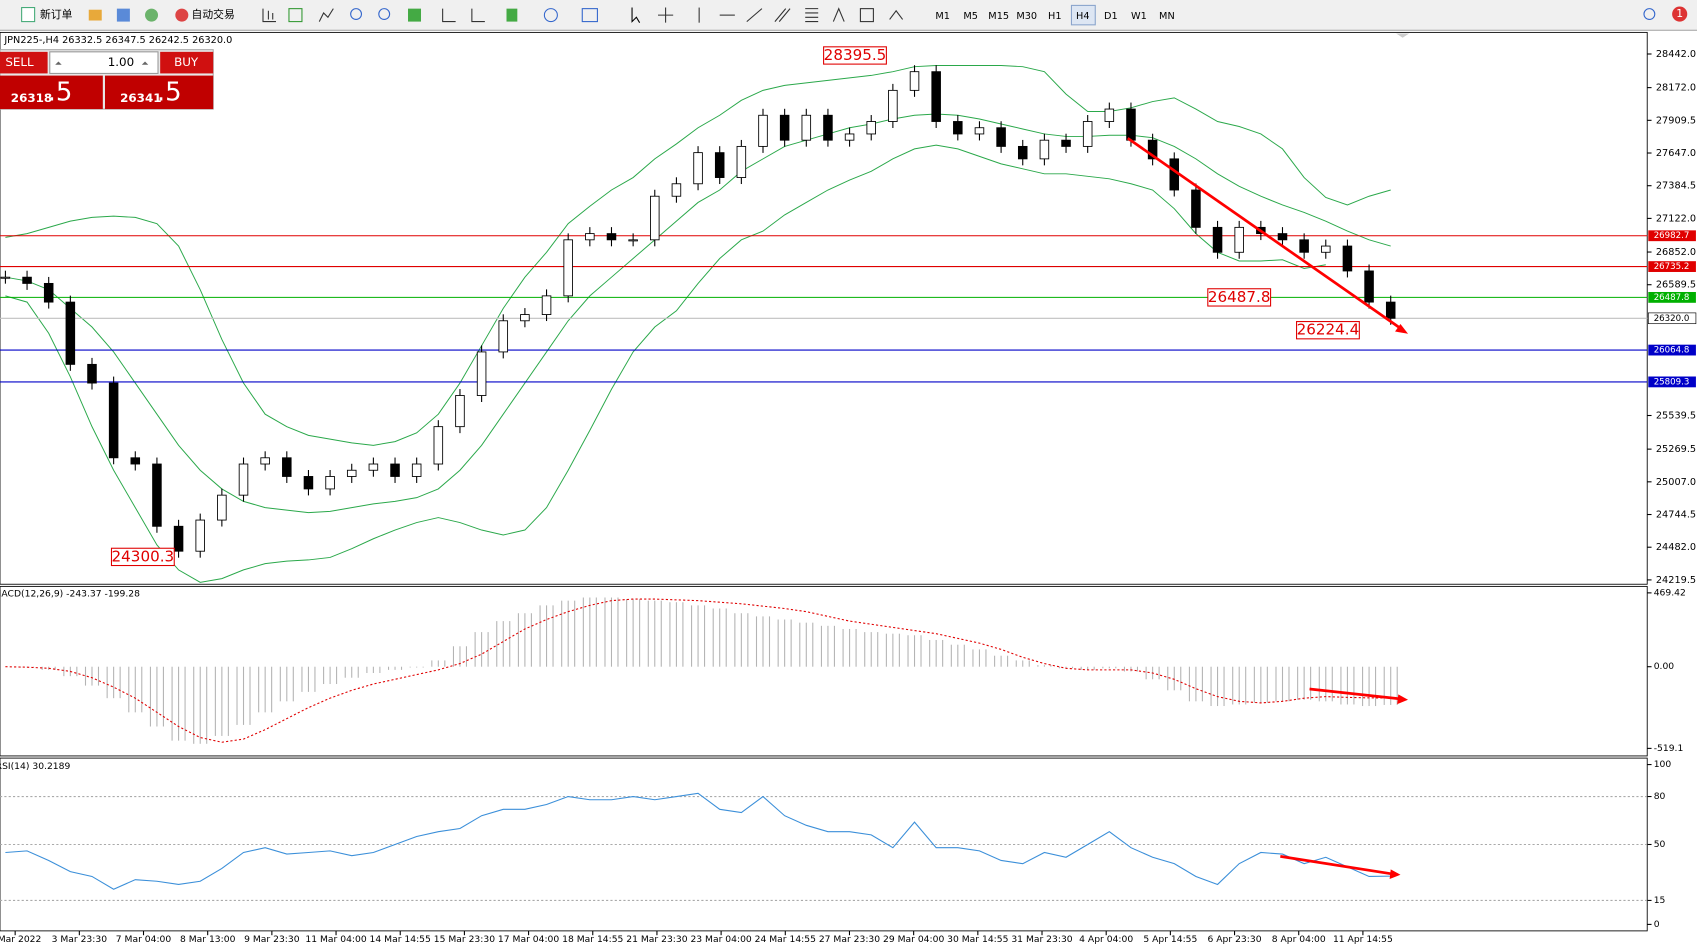 The image size is (1697, 946). What do you see at coordinates (1055, 16) in the screenshot?
I see `timeframe-button: H1` at bounding box center [1055, 16].